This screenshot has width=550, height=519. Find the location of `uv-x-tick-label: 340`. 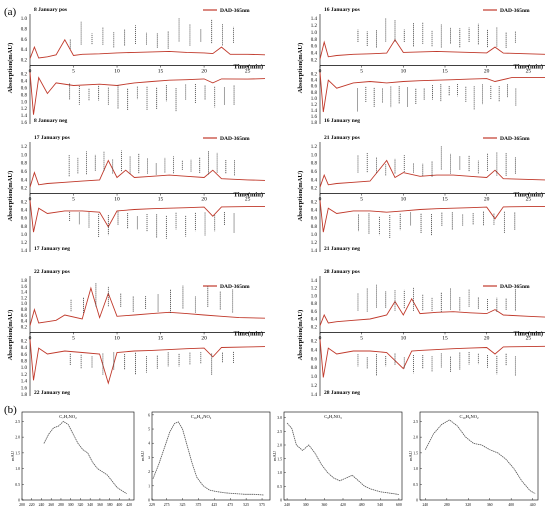

uv-x-tick-label: 340 is located at coordinates (90, 505).